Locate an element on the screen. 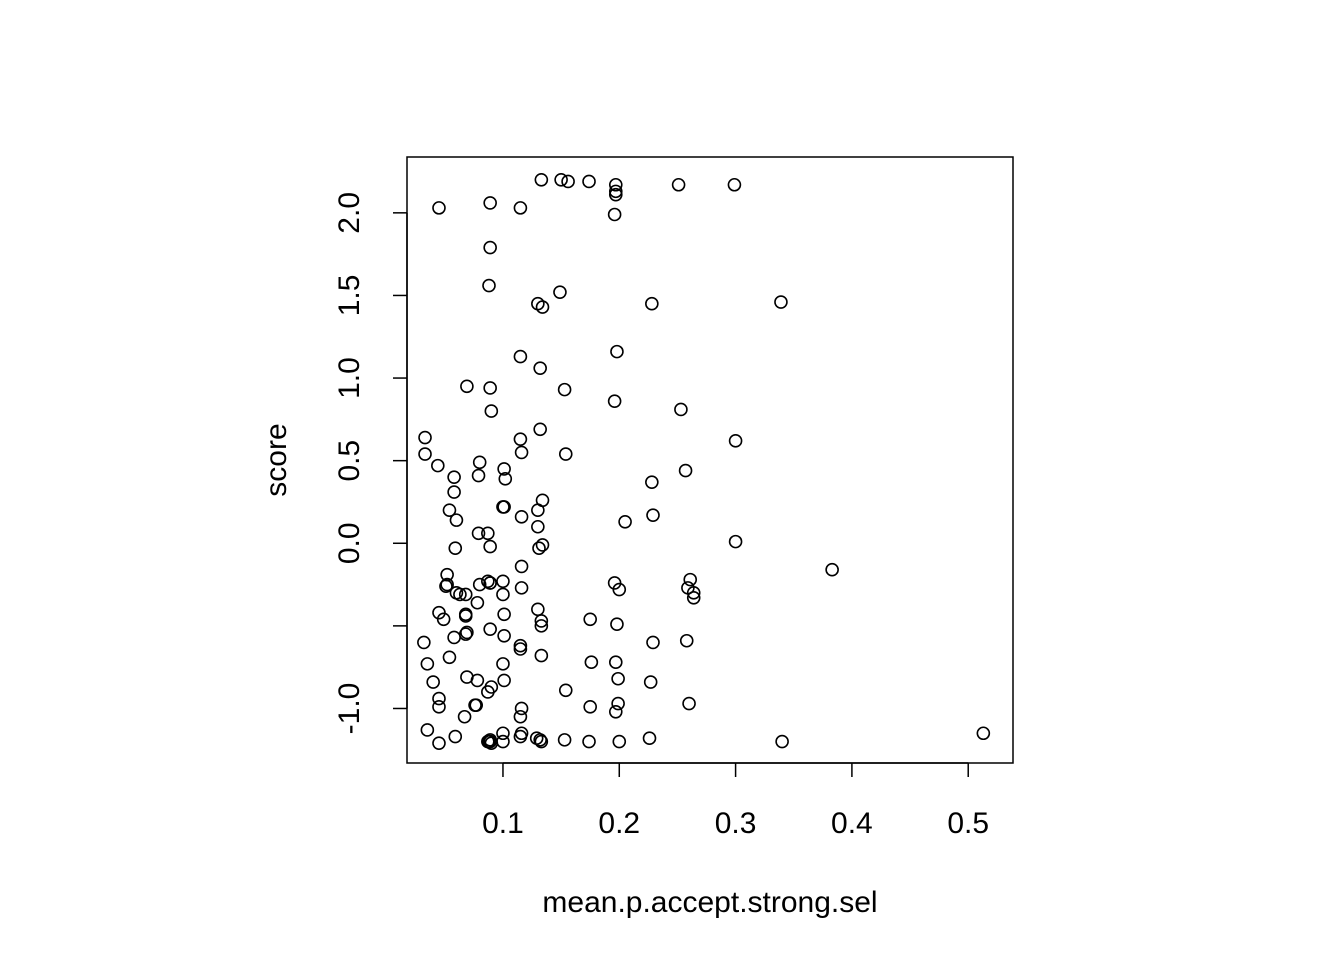 The width and height of the screenshot is (1344, 960). x-tick-label: 0.3 is located at coordinates (736, 823).